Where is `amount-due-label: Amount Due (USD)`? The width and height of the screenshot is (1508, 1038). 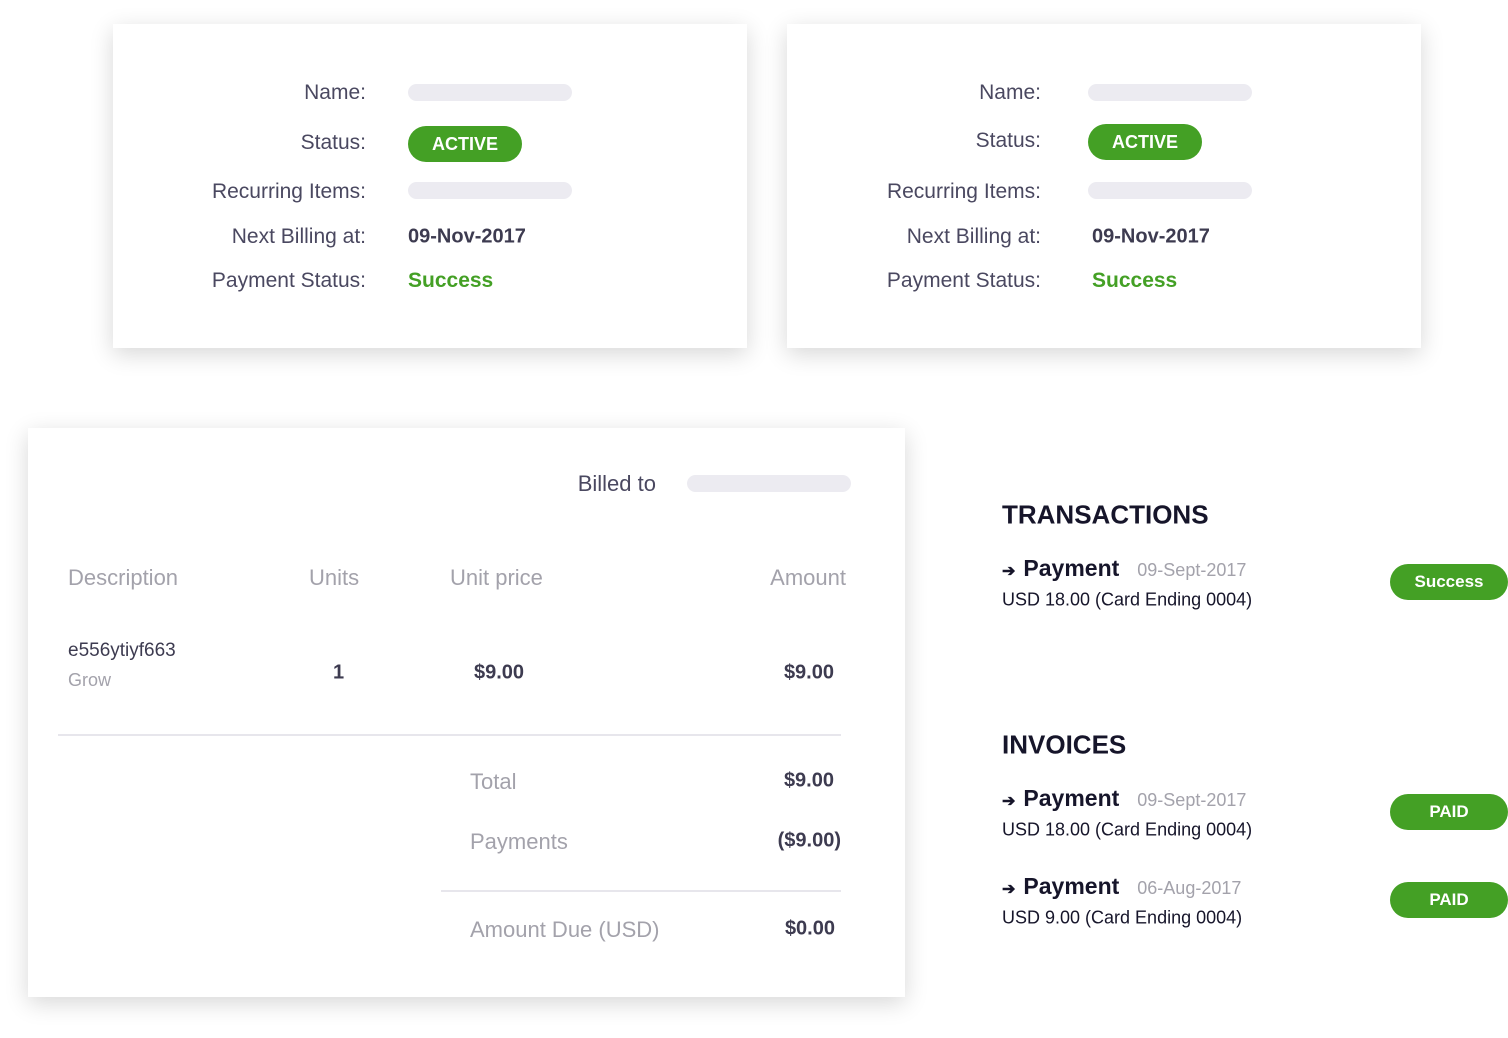
amount-due-label: Amount Due (USD) is located at coordinates (565, 929).